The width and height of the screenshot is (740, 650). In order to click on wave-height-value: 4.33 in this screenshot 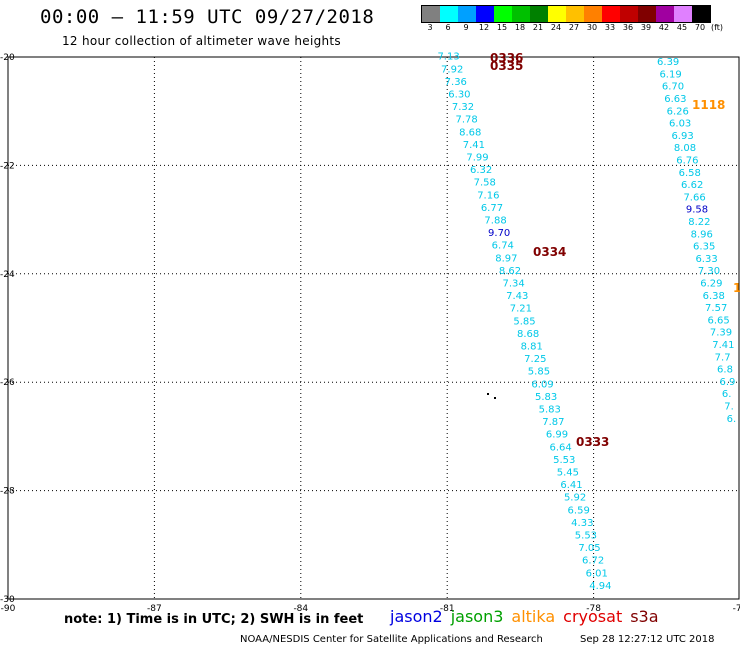, I will do `click(582, 523)`.